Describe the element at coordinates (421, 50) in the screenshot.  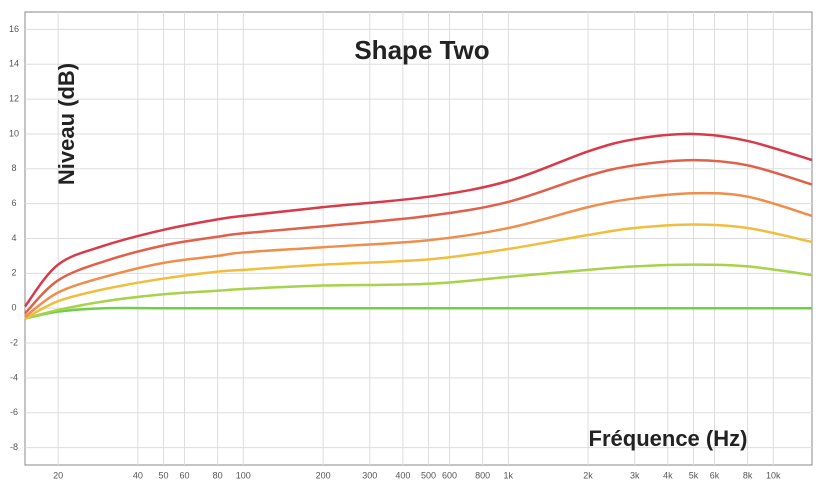
I see `chart-title: Shape Two` at that location.